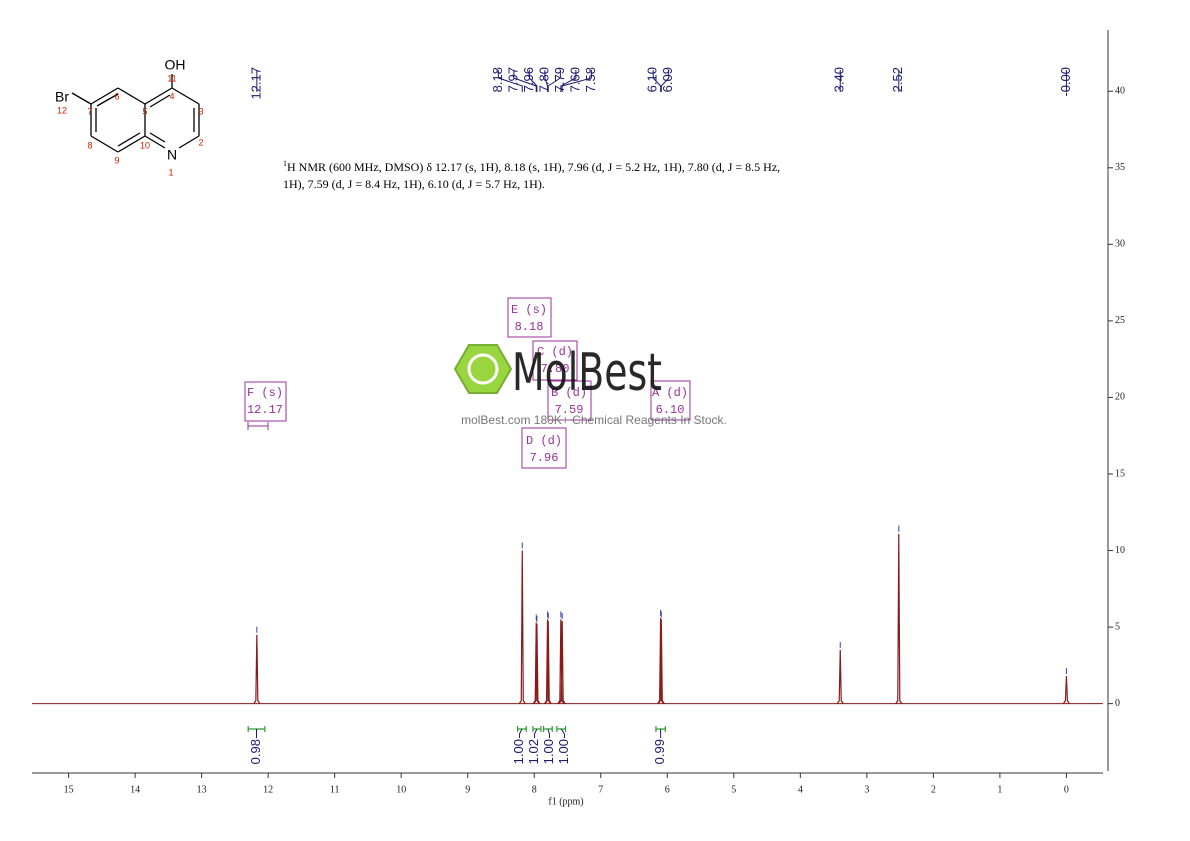  What do you see at coordinates (89, 145) in the screenshot?
I see `atom-number: 8` at bounding box center [89, 145].